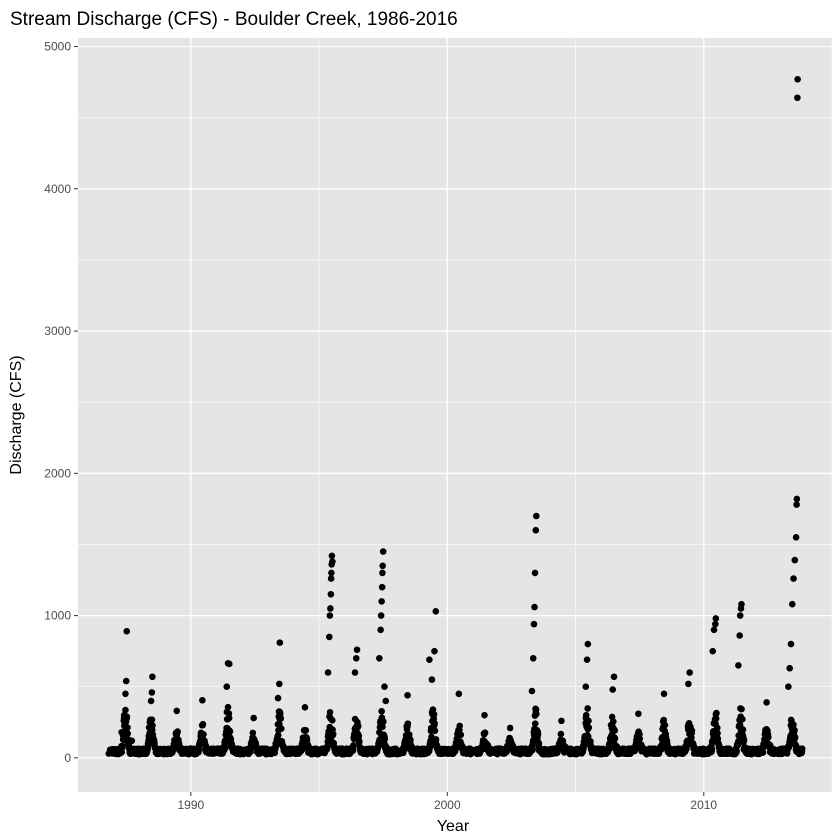  What do you see at coordinates (190, 805) in the screenshot?
I see `x-tick-label: 1990` at bounding box center [190, 805].